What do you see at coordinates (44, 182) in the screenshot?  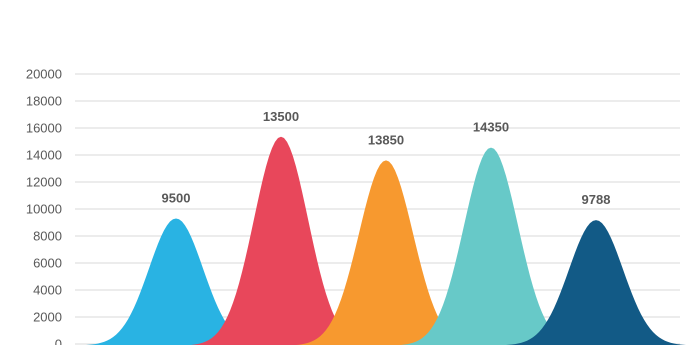 I see `y-tick-label-6: 12000` at bounding box center [44, 182].